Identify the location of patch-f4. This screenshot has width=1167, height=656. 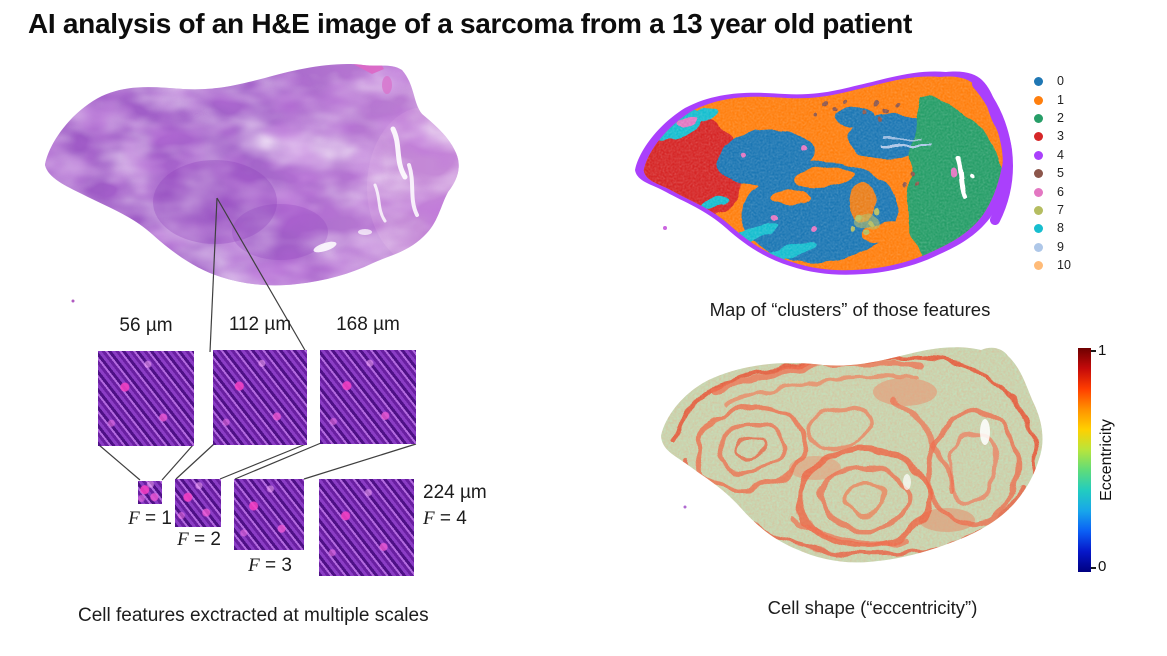
(366, 527).